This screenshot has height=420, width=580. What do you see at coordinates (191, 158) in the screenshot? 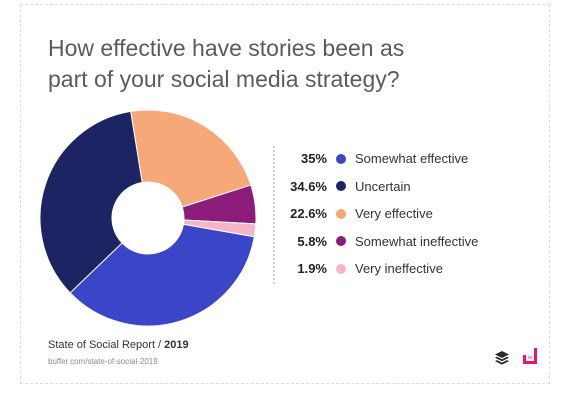
I see `pie-slice-very-effective` at bounding box center [191, 158].